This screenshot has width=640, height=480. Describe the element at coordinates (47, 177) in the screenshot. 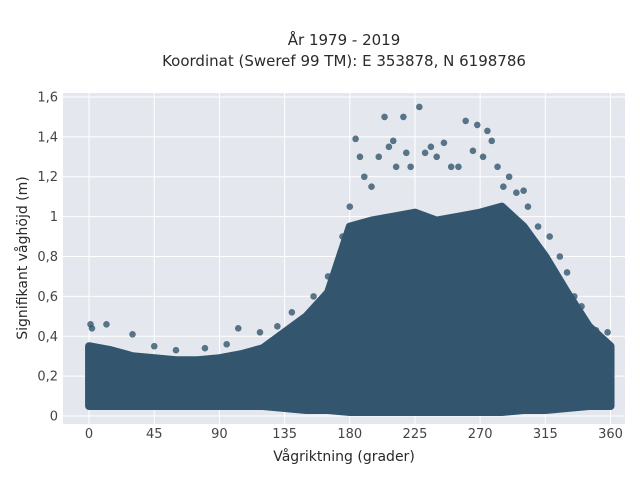

I see `y-tick-label: 1,2` at that location.